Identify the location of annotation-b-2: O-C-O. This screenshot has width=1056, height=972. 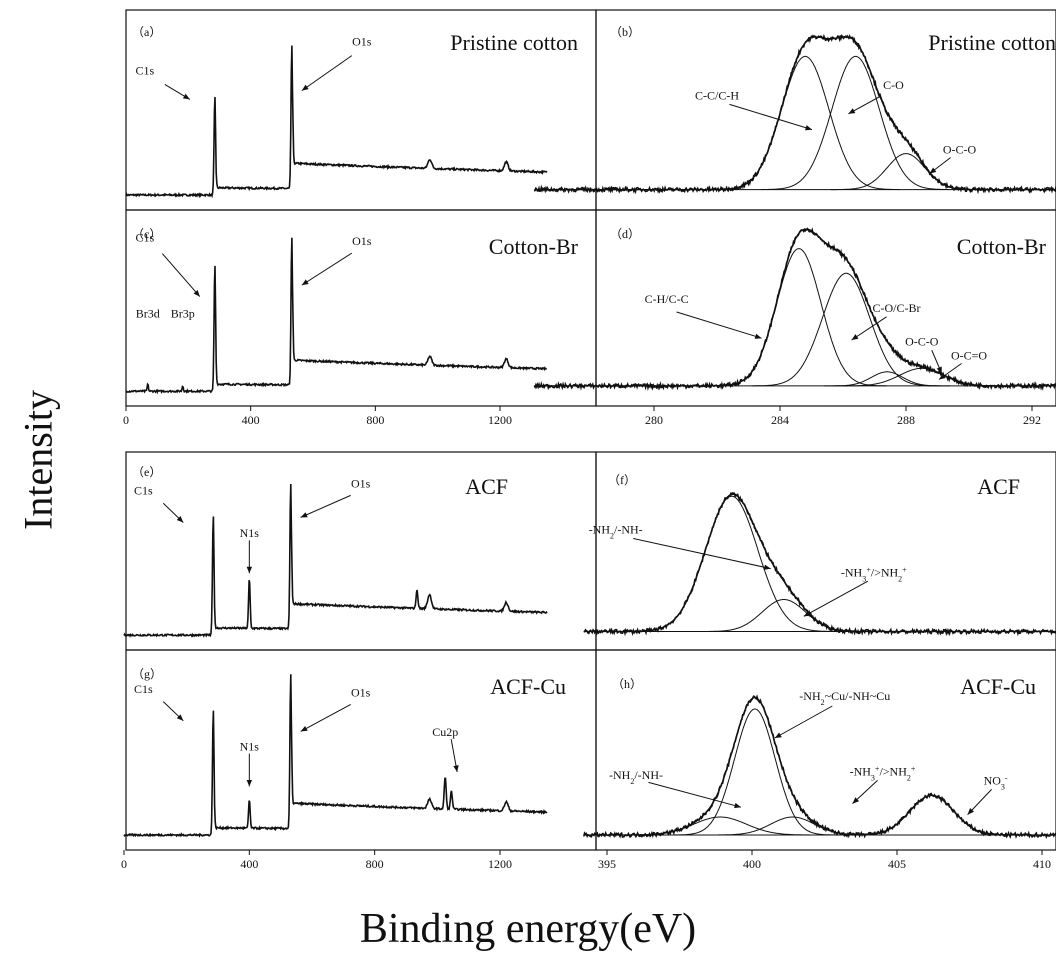
(960, 150).